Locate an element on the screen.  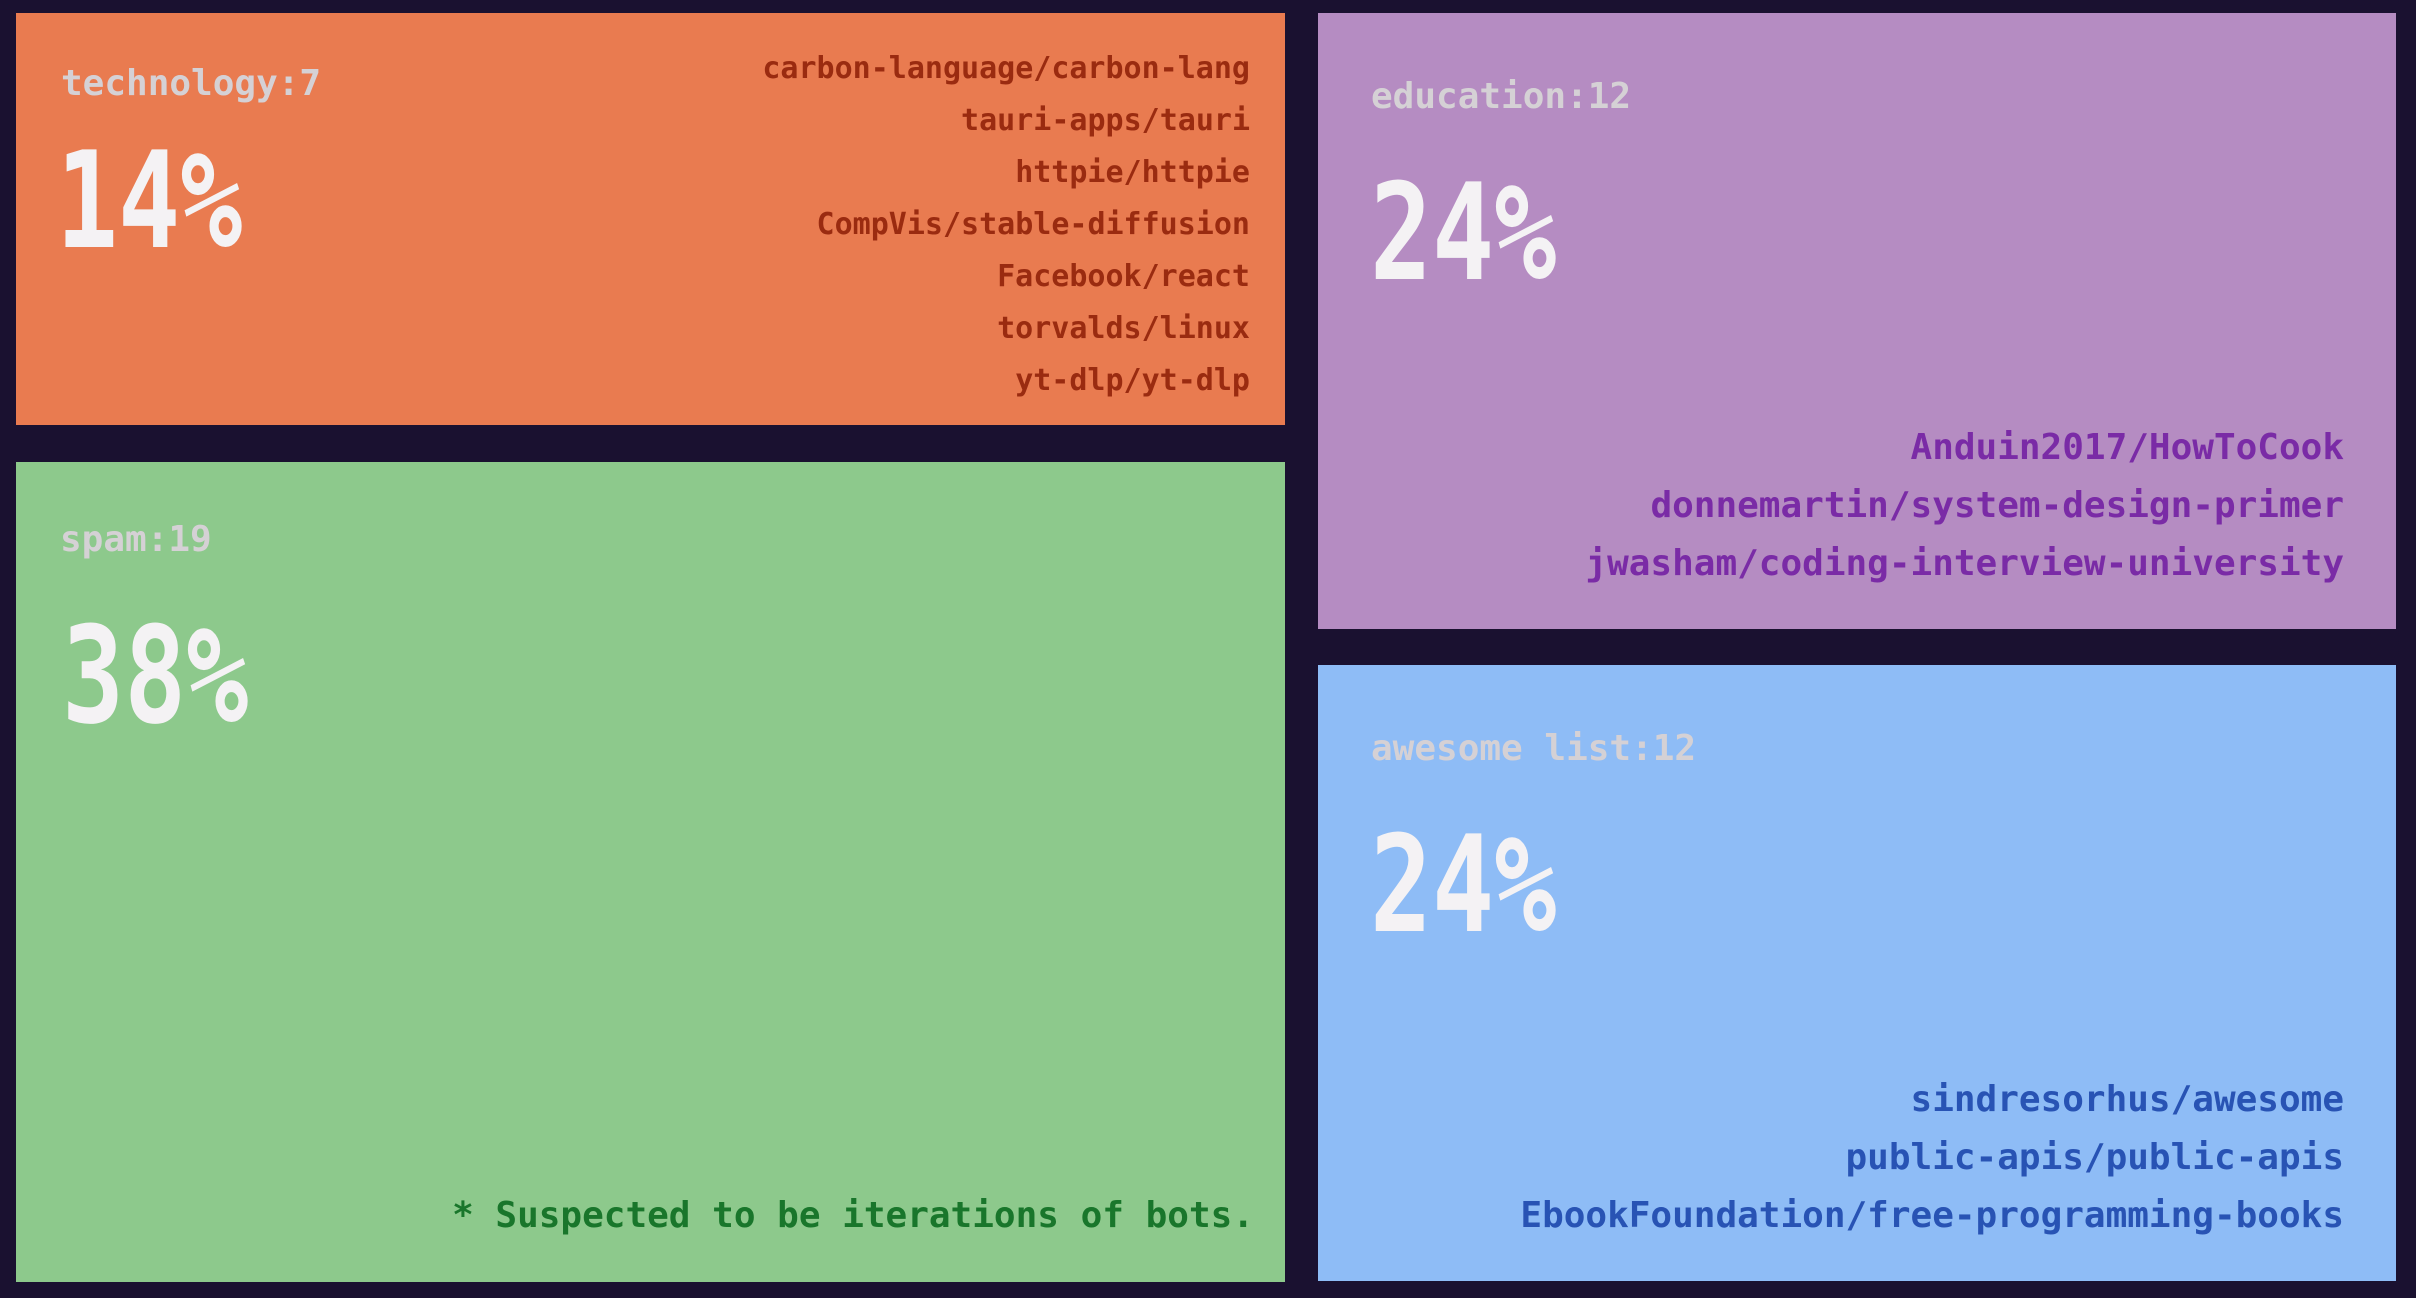
cell-percent-value: 14% is located at coordinates (149, 201).